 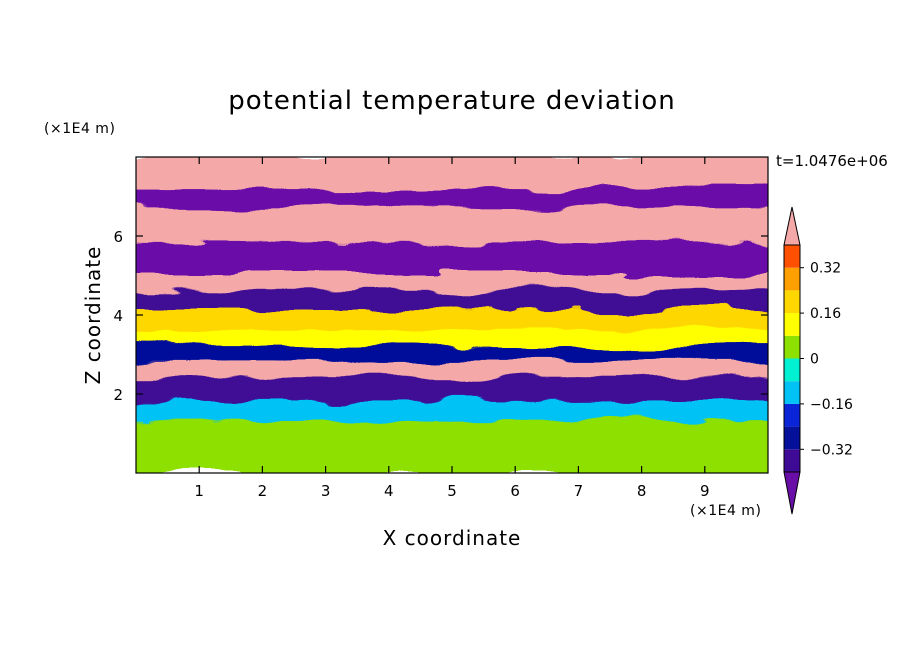 I want to click on y-tick-label: 6, so click(x=118, y=237).